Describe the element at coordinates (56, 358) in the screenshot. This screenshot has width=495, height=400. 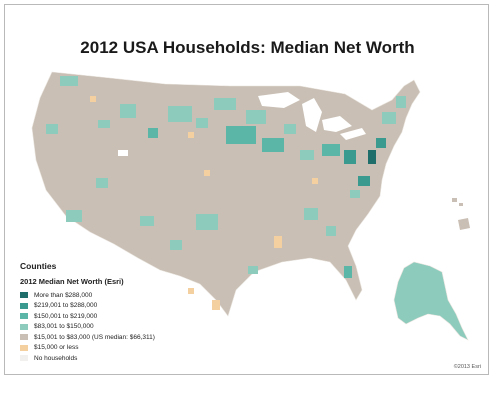
I see `legend-label: No households` at that location.